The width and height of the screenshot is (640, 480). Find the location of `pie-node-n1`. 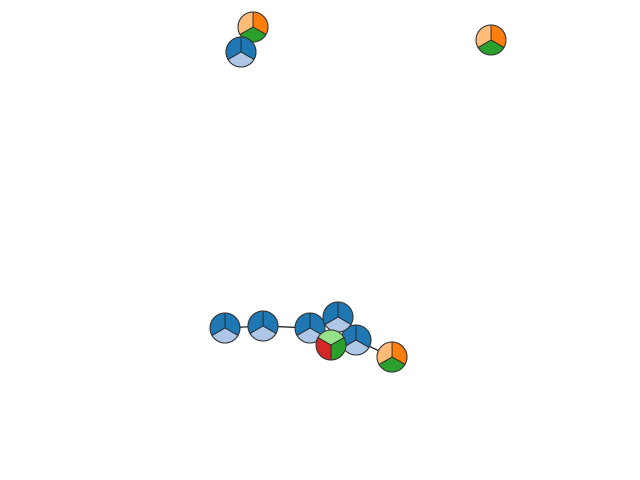

pie-node-n1 is located at coordinates (253, 27).